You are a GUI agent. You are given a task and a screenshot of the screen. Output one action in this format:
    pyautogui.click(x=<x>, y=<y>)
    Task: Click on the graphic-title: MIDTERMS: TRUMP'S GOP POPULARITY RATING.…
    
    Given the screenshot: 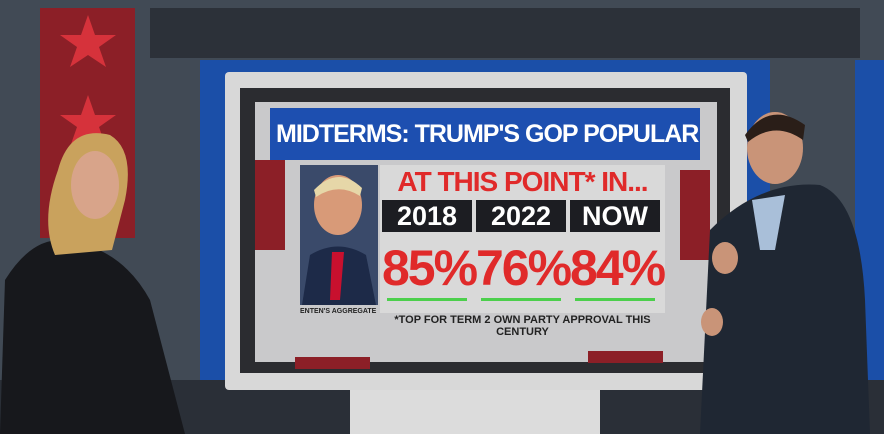 What is the action you would take?
    pyautogui.click(x=488, y=134)
    